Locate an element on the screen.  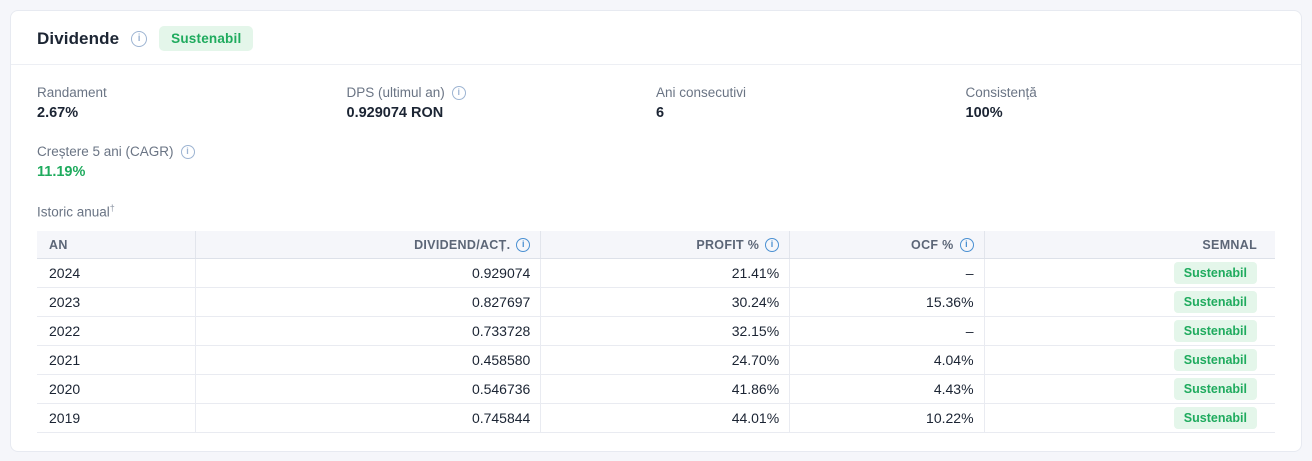
dividend-column-info-icon: i is located at coordinates (523, 244).